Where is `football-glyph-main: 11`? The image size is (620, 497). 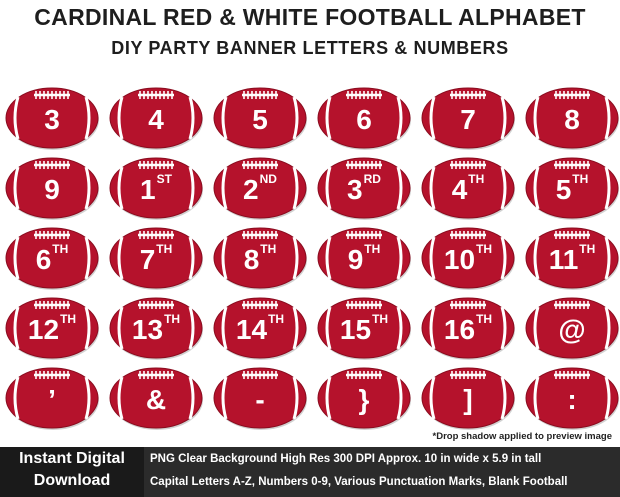 football-glyph-main: 11 is located at coordinates (563, 259).